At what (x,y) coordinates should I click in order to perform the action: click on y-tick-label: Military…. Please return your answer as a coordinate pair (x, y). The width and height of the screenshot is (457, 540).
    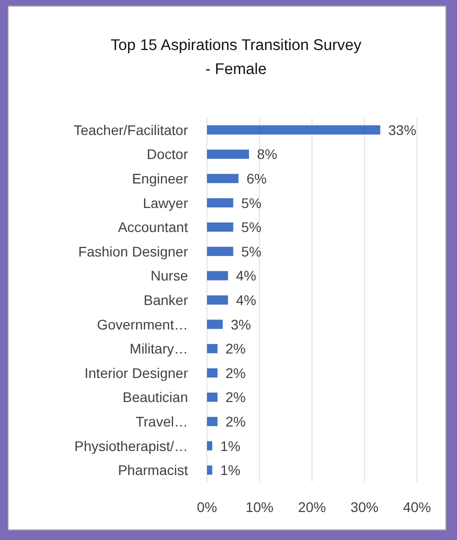
    Looking at the image, I should click on (159, 348).